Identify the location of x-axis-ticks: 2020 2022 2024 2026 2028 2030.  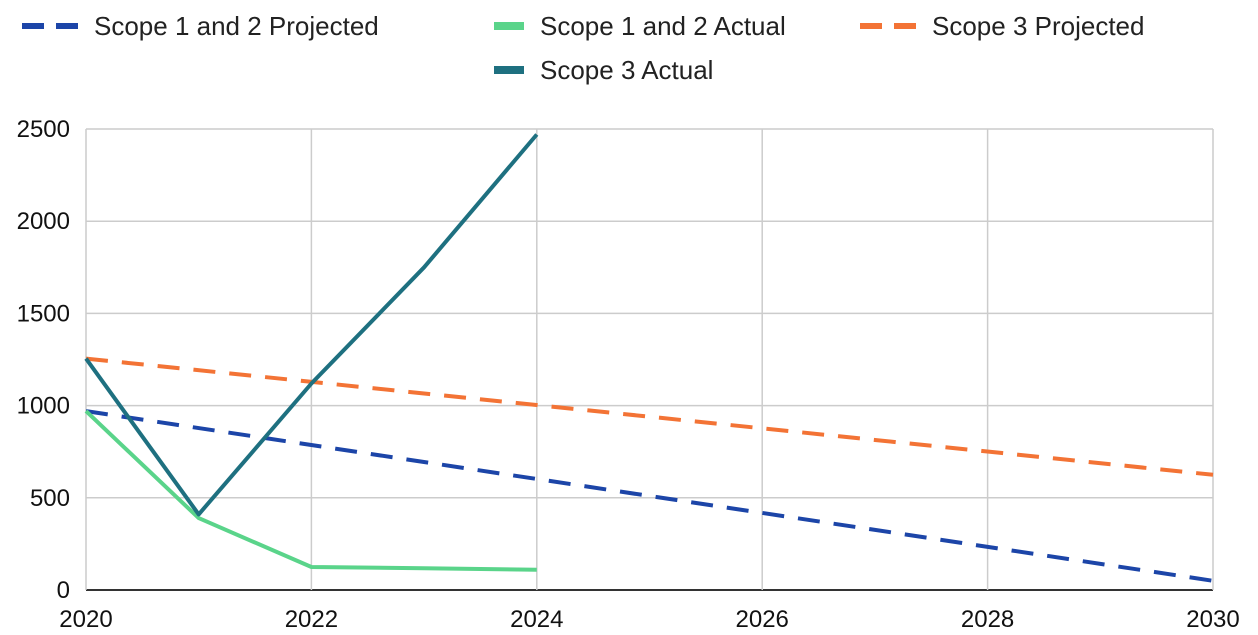
(649, 619).